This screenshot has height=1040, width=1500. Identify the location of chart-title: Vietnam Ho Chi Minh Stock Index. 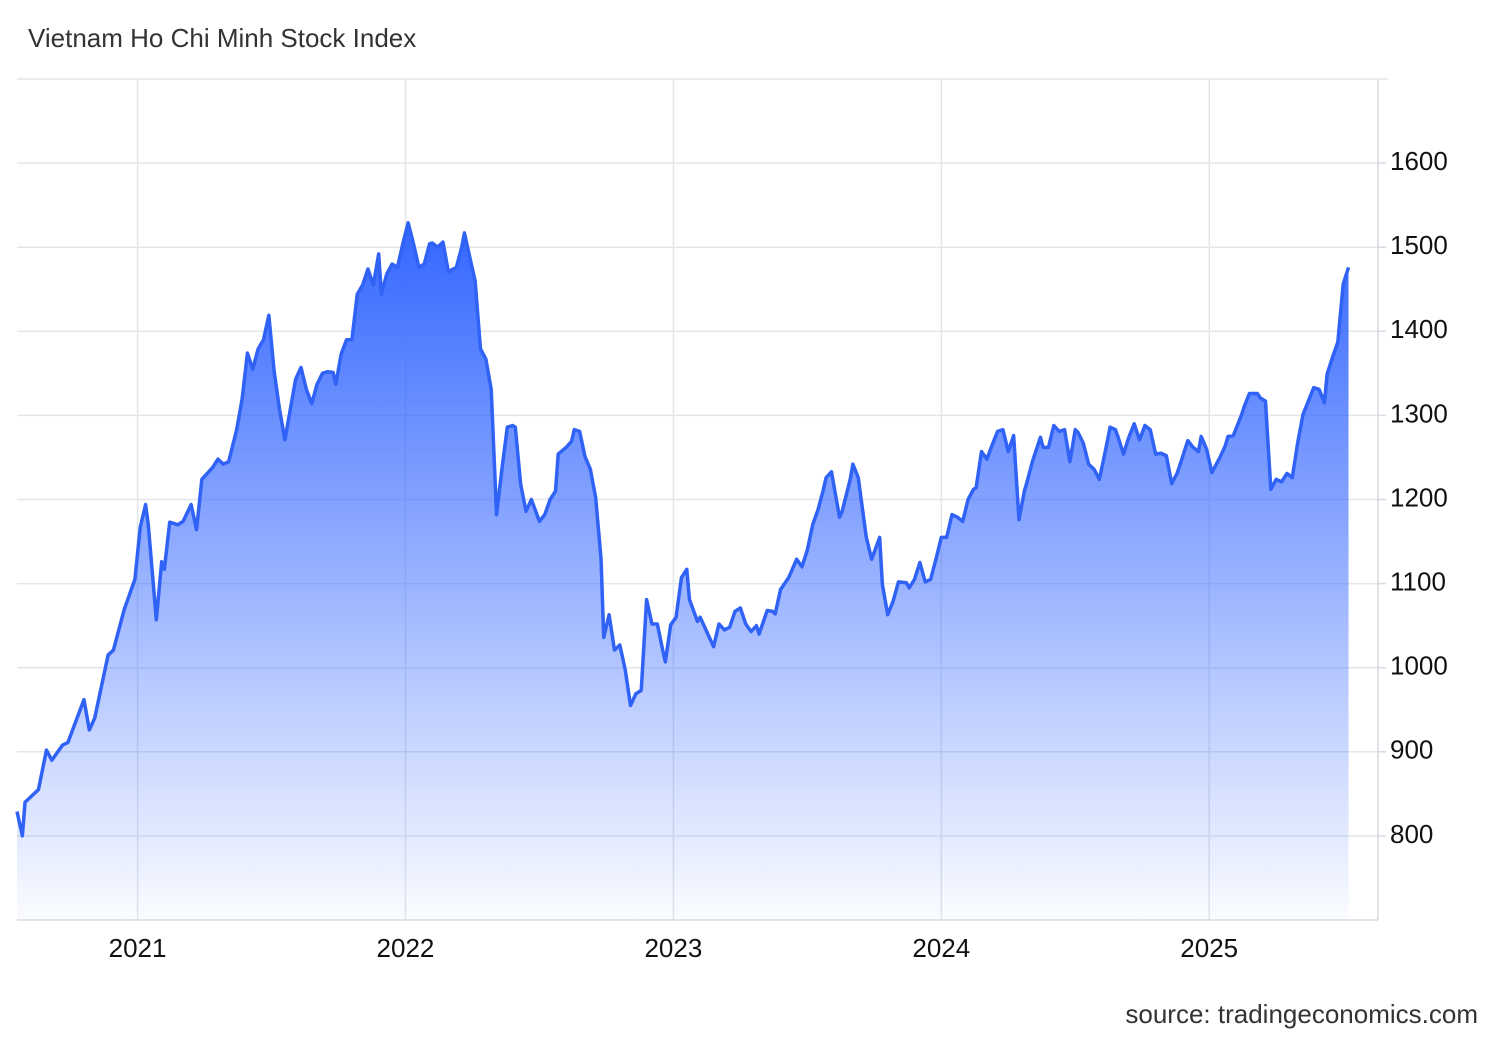
(222, 38).